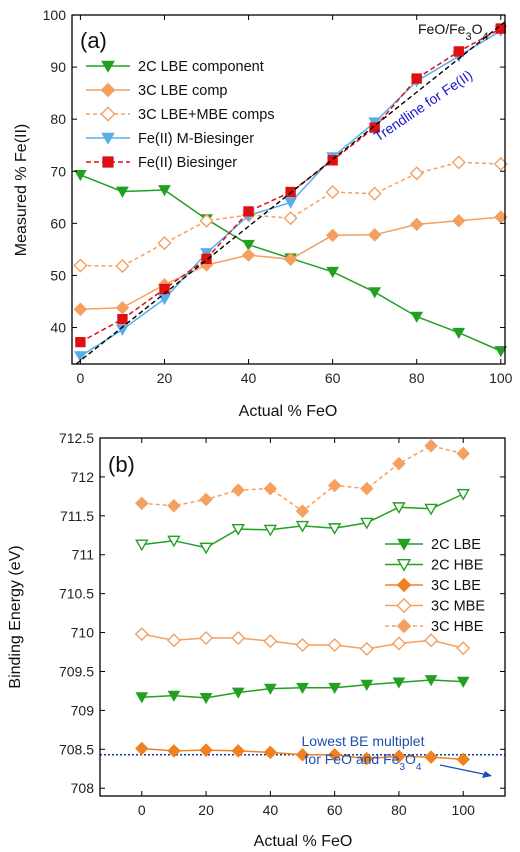 The height and width of the screenshot is (852, 520). What do you see at coordinates (182, 91) in the screenshot?
I see `legend-label: 3C LBE comp` at bounding box center [182, 91].